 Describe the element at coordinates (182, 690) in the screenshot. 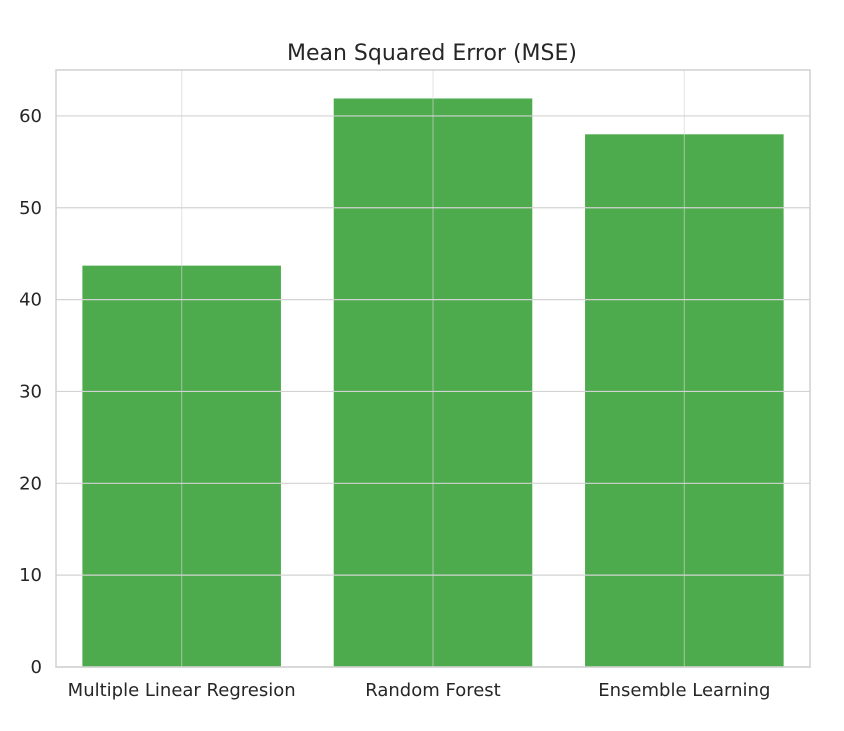

I see `x-tick-label: Multiple Linear Regresion` at that location.